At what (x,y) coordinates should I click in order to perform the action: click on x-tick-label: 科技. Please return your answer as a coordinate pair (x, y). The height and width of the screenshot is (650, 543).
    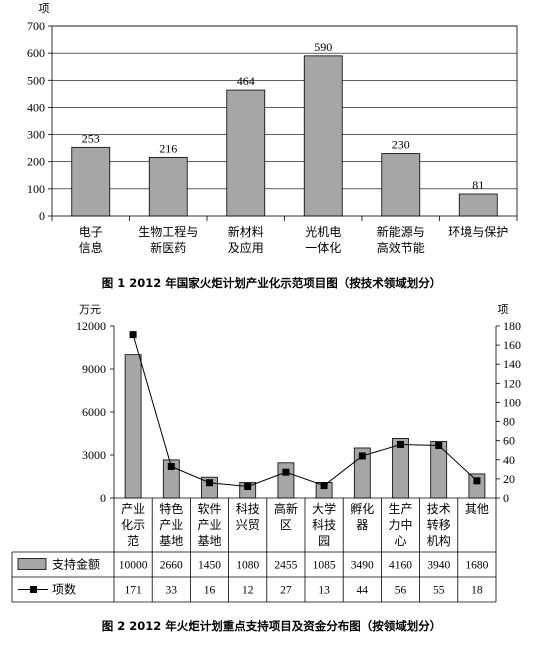
    Looking at the image, I should click on (324, 525).